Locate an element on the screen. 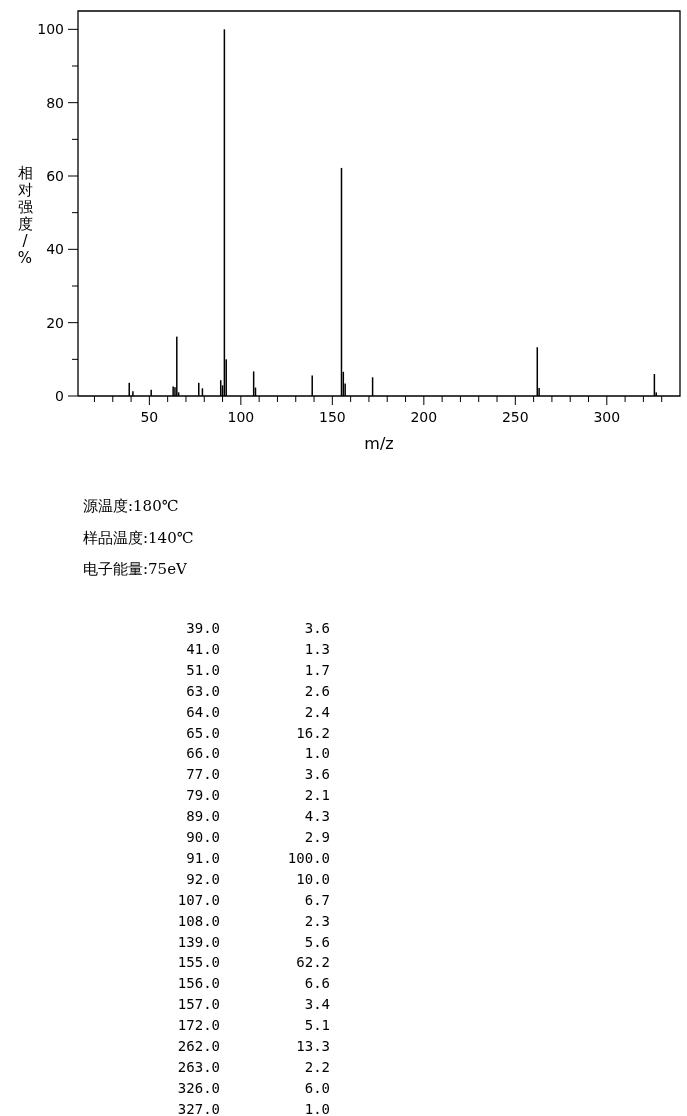 This screenshot has height=1116, width=687. x-tick-label: 150 is located at coordinates (332, 417).